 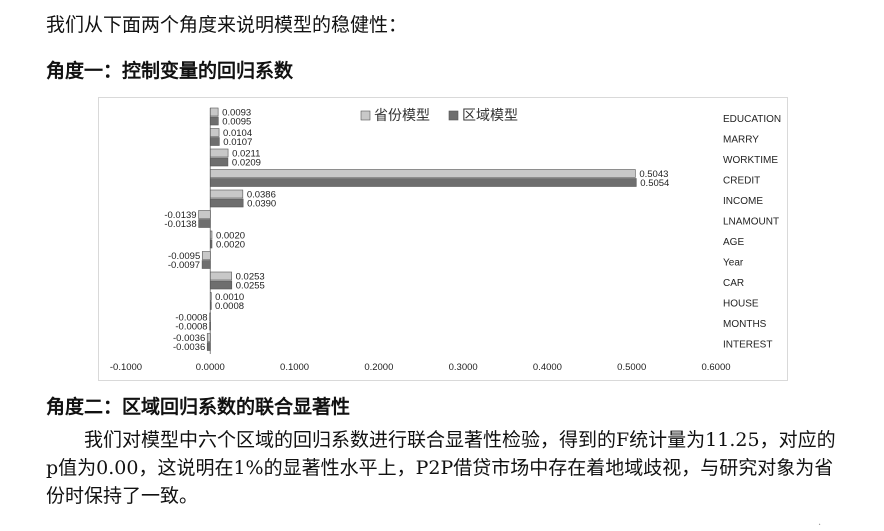 I want to click on x-tick-label: 0.1000, so click(x=294, y=367).